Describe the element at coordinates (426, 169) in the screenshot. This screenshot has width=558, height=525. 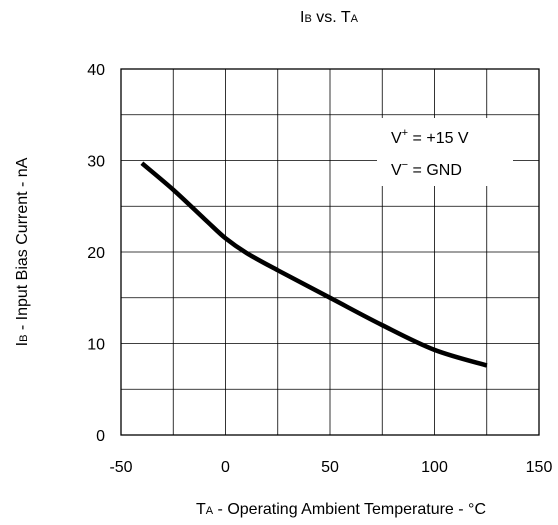
I see `annotation-line-2: V− = GND` at that location.